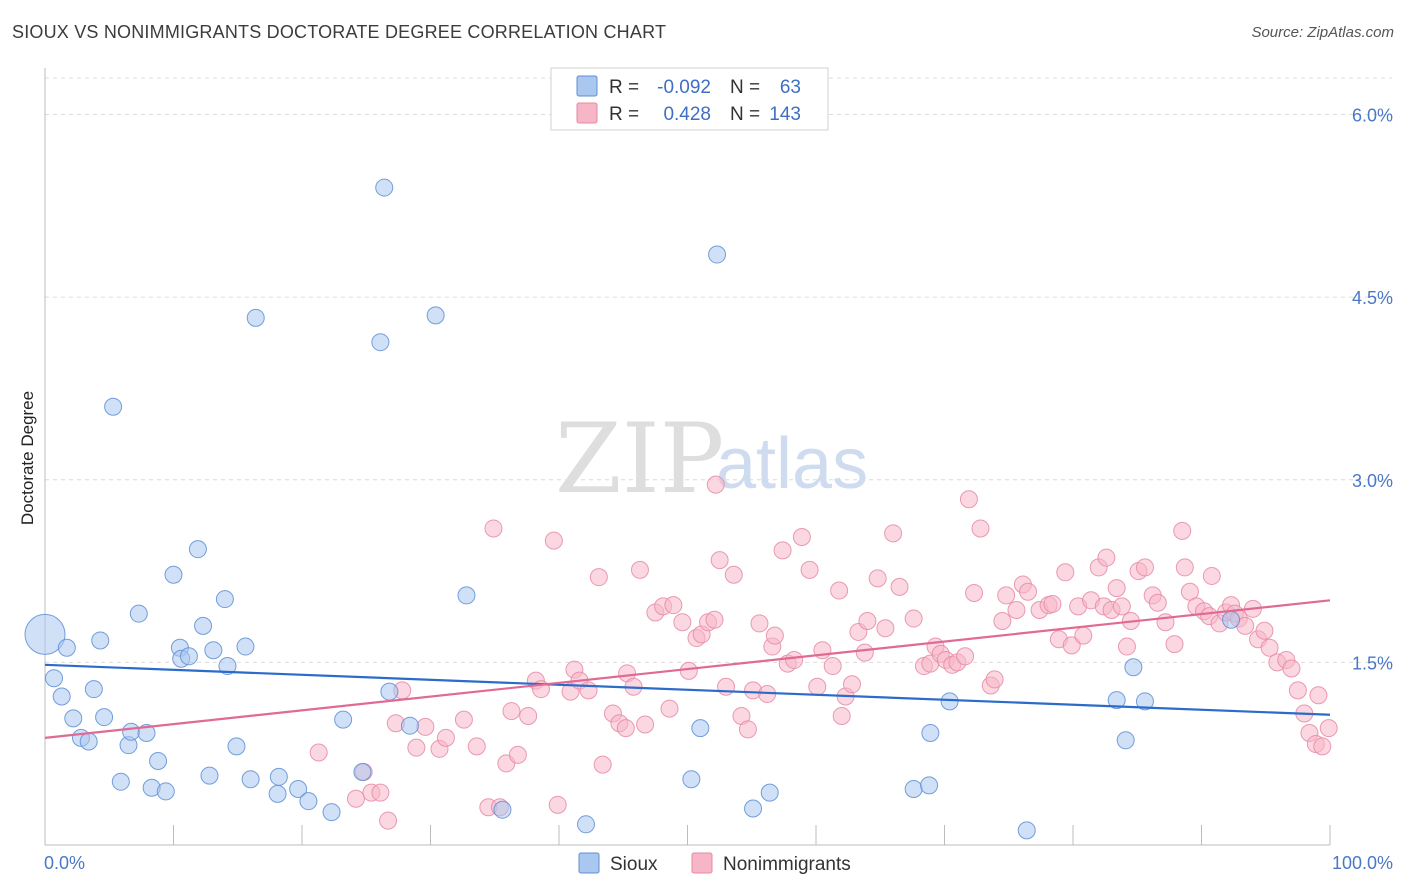 This screenshot has width=1406, height=892. I want to click on bottom-legend-swatch-sioux, so click(589, 863).